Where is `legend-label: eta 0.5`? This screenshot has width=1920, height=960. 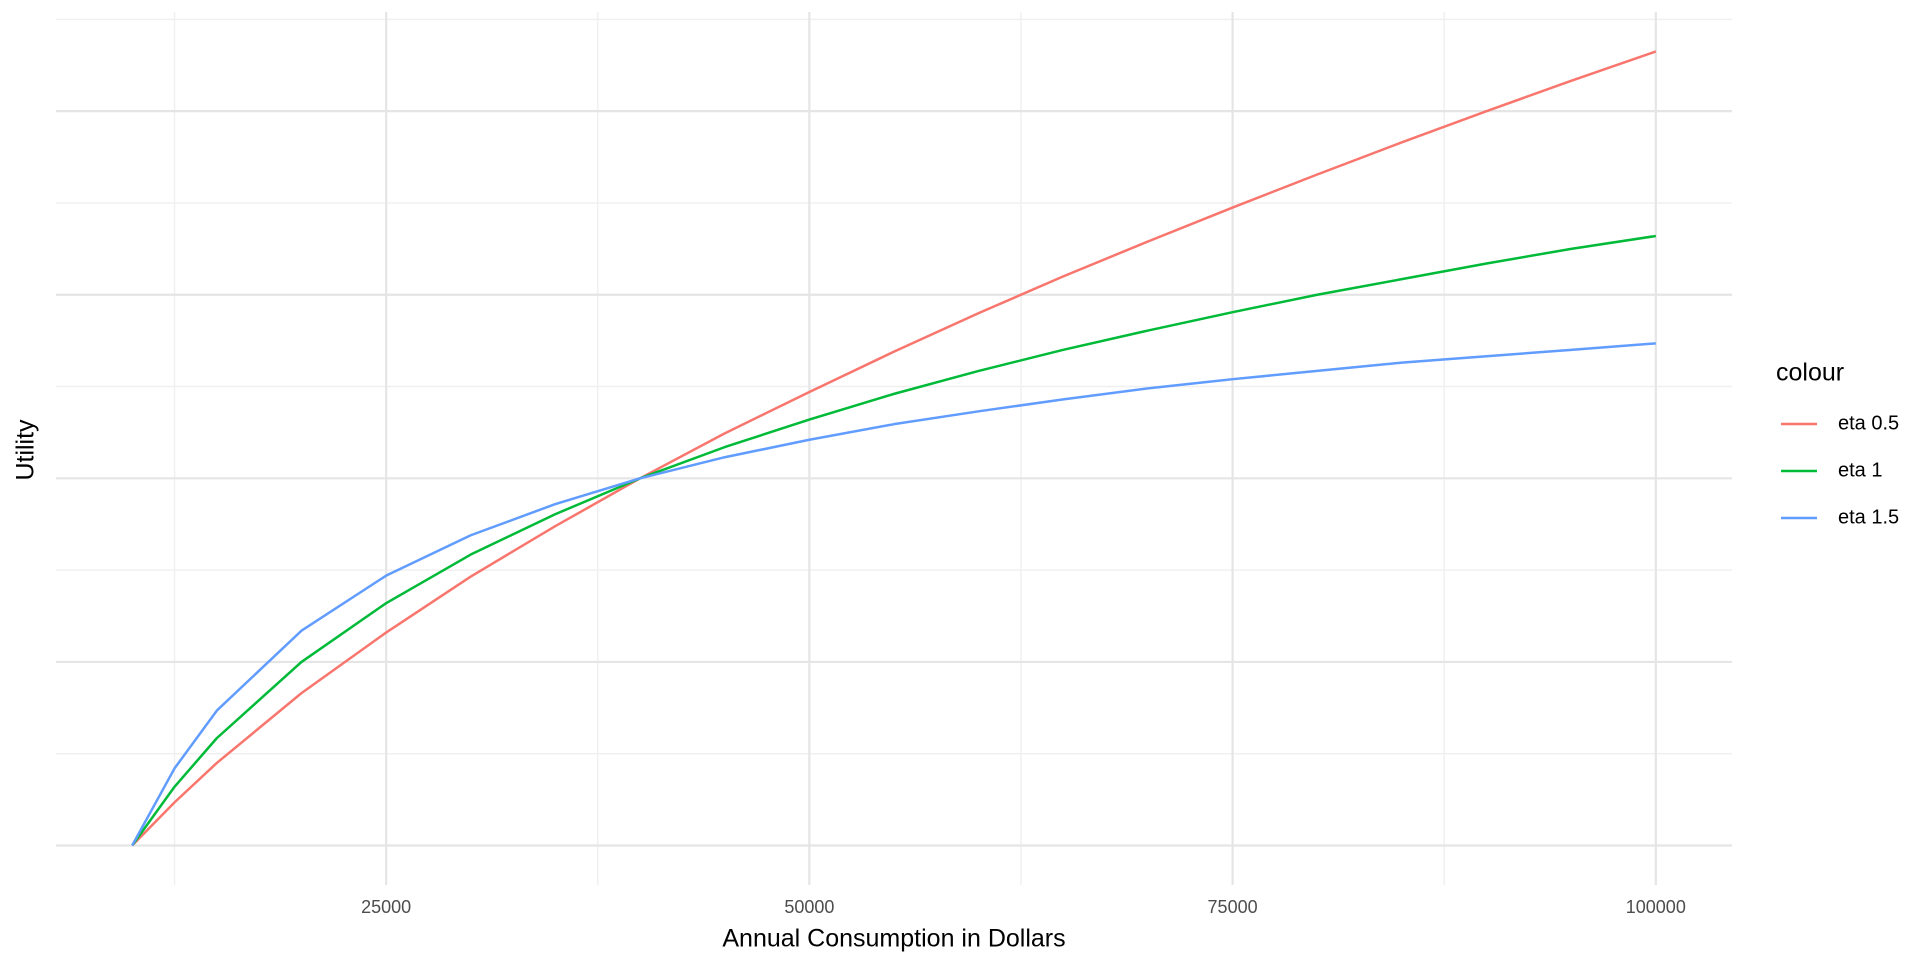 legend-label: eta 0.5 is located at coordinates (1868, 423).